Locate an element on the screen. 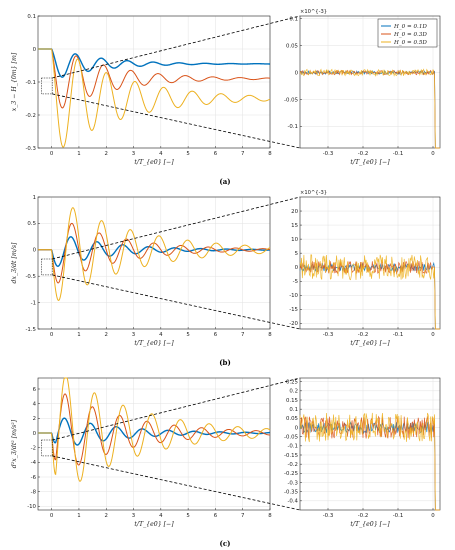 This screenshot has height=550, width=455. x-tick-label: 4 is located at coordinates (161, 154).